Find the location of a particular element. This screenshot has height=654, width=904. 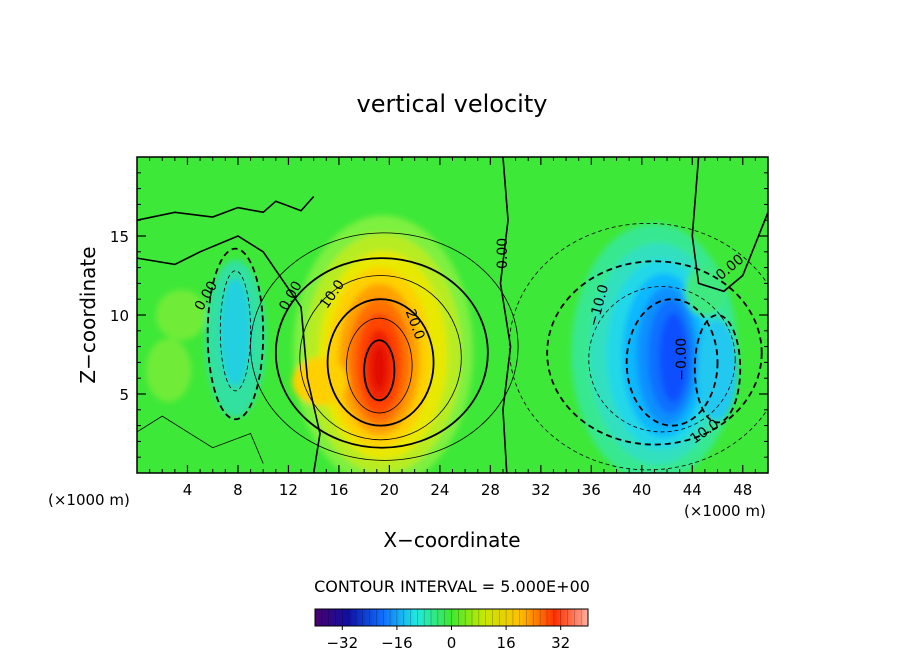

downdraft-layer is located at coordinates (673, 357).